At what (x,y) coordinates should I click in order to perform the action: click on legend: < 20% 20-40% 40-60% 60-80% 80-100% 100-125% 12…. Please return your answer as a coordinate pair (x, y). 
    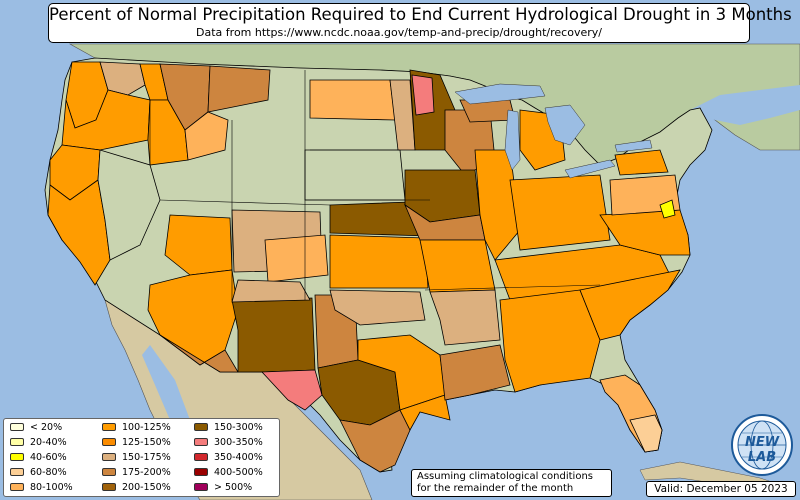
    Looking at the image, I should click on (141, 457).